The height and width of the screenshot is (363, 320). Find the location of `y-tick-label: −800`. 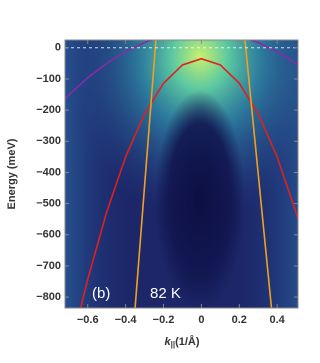

y-tick-label: −800 is located at coordinates (48, 297).